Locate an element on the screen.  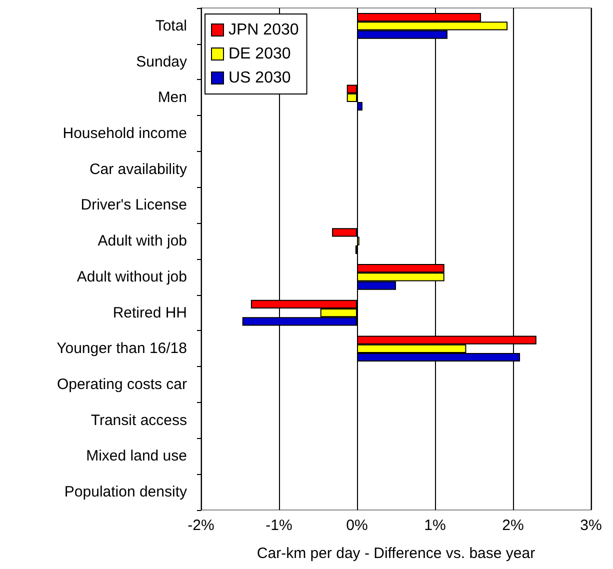
y-tick-label: Total is located at coordinates (171, 25).